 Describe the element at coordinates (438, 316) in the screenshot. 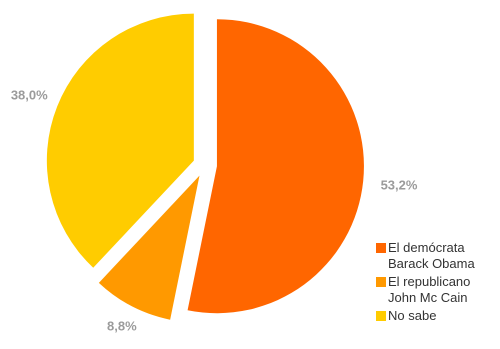

I see `legend-item-no-sabe: No sabe` at that location.